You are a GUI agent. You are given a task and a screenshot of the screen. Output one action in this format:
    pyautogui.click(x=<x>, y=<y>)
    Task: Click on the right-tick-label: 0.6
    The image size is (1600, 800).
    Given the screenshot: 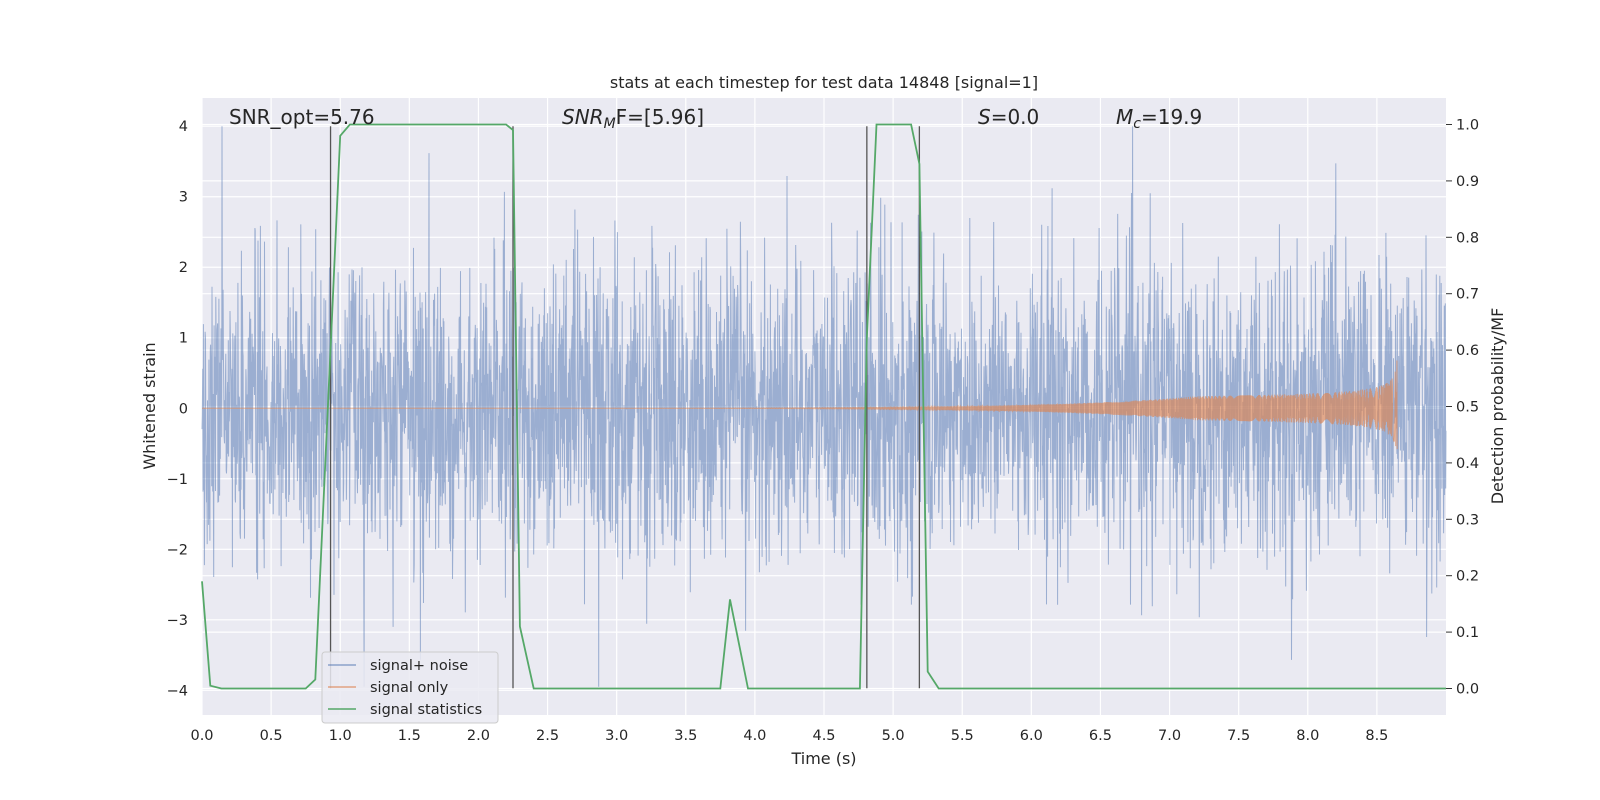 What is the action you would take?
    pyautogui.click(x=1467, y=351)
    